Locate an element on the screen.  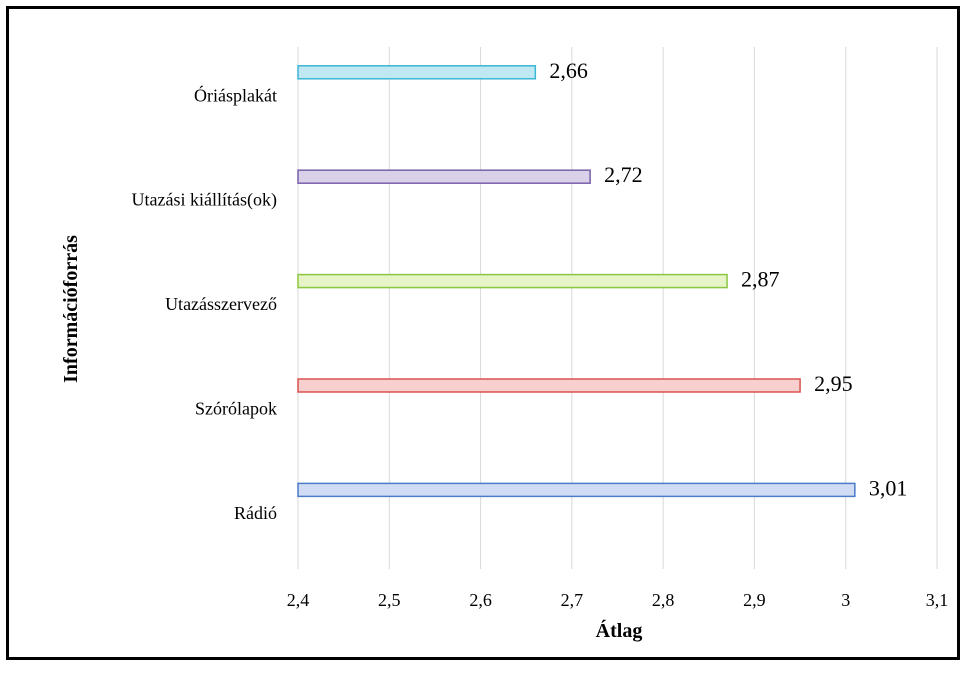
x-tick-label: 2,6 is located at coordinates (480, 600).